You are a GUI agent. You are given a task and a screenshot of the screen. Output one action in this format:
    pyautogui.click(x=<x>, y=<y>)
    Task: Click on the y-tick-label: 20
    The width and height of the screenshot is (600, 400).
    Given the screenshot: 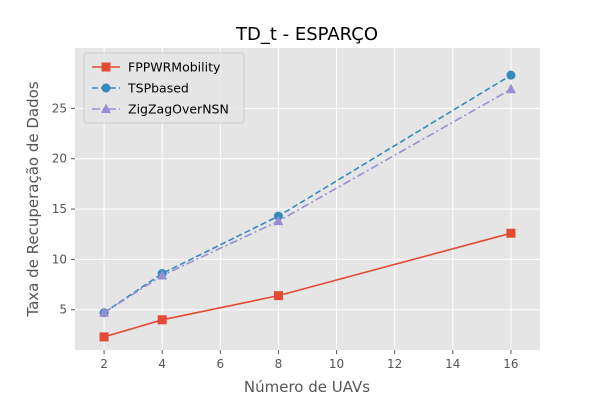 What is the action you would take?
    pyautogui.click(x=59, y=159)
    